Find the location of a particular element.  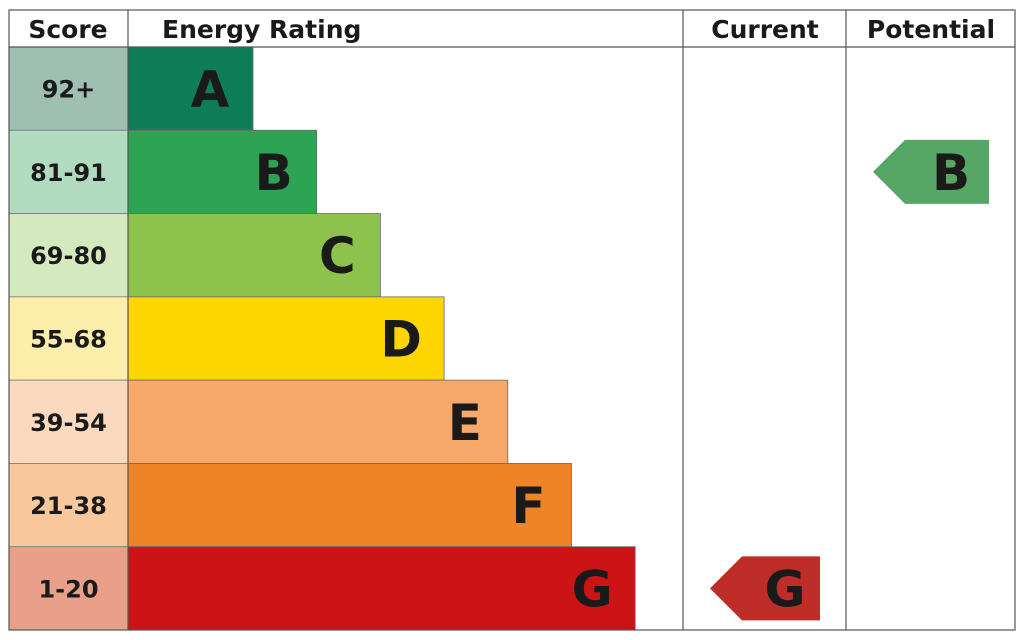

score-range-b: 81-91 is located at coordinates (68, 173).